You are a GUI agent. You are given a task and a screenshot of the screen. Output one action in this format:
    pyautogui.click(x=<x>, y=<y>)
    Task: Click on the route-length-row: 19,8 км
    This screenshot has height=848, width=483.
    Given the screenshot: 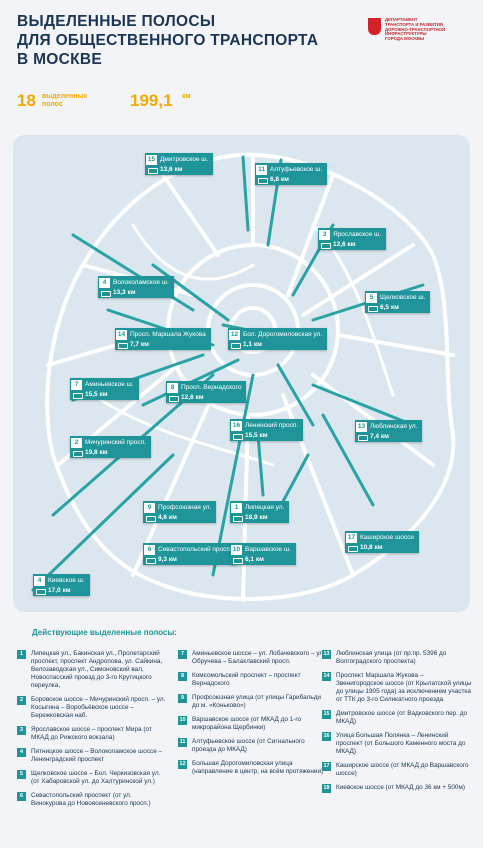 What is the action you would take?
    pyautogui.click(x=110, y=453)
    